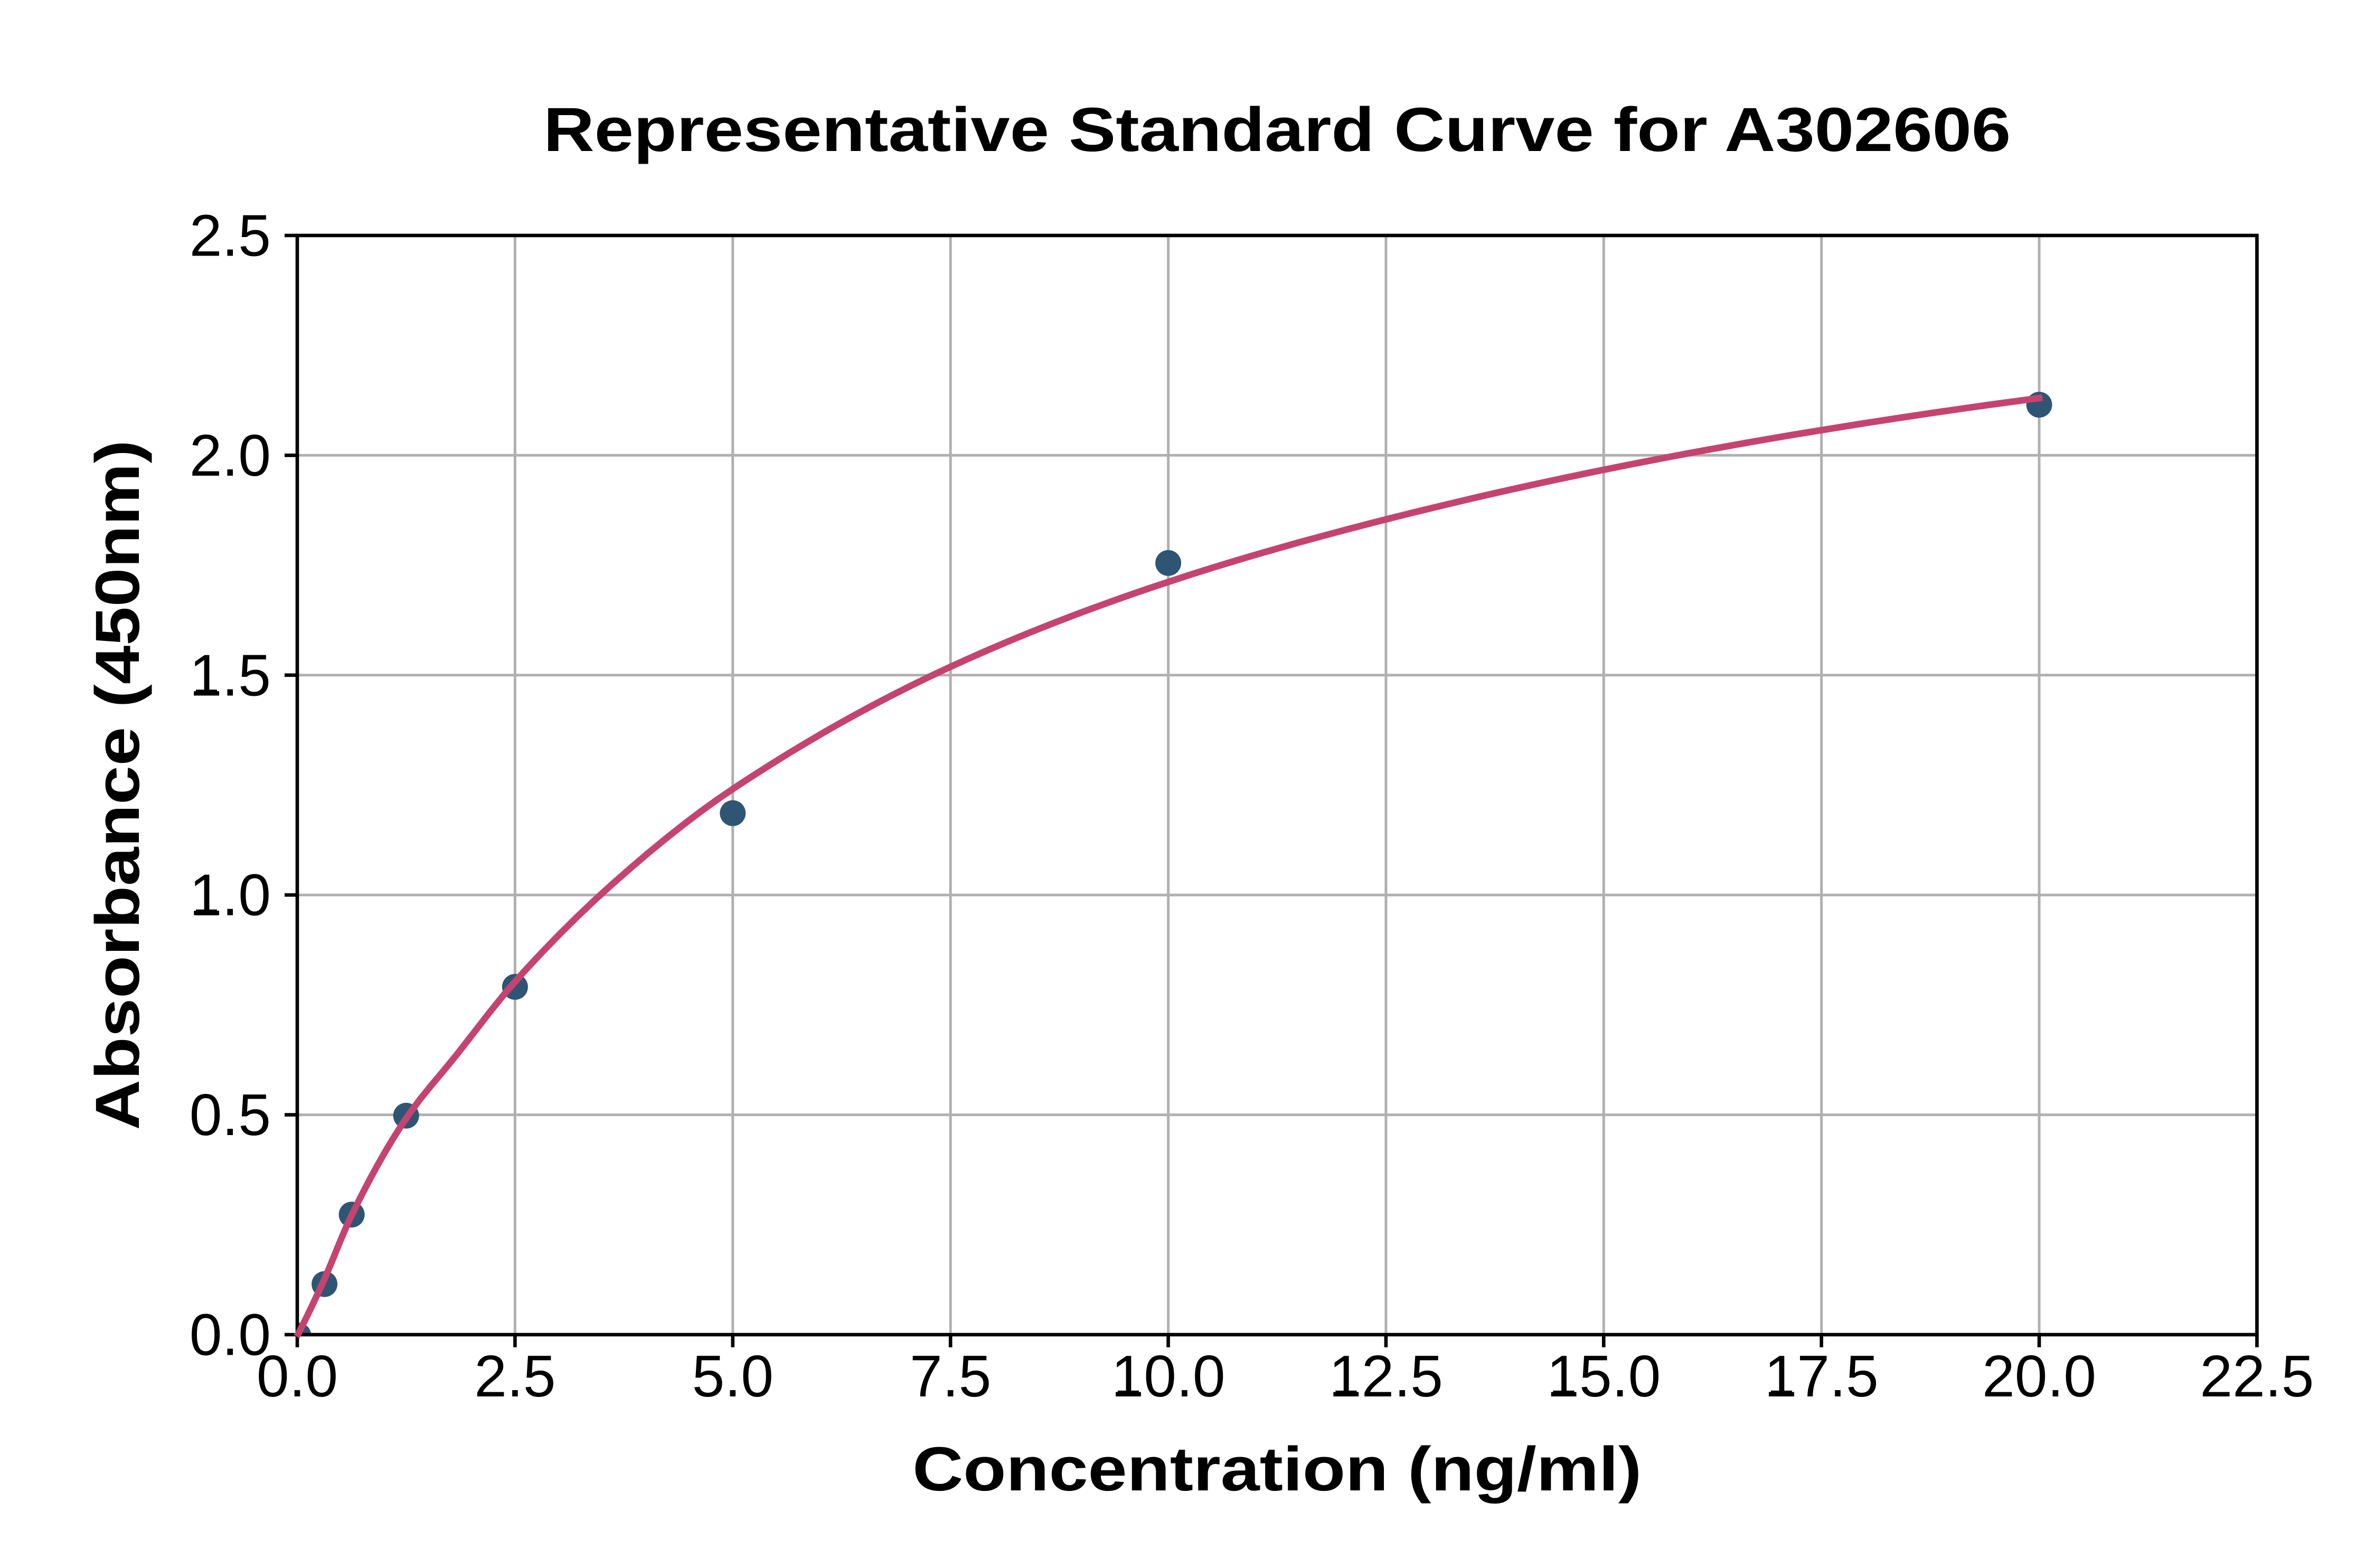 Image resolution: width=2376 pixels, height=1568 pixels. What do you see at coordinates (1168, 1376) in the screenshot?
I see `svg-text: 10.0` at bounding box center [1168, 1376].